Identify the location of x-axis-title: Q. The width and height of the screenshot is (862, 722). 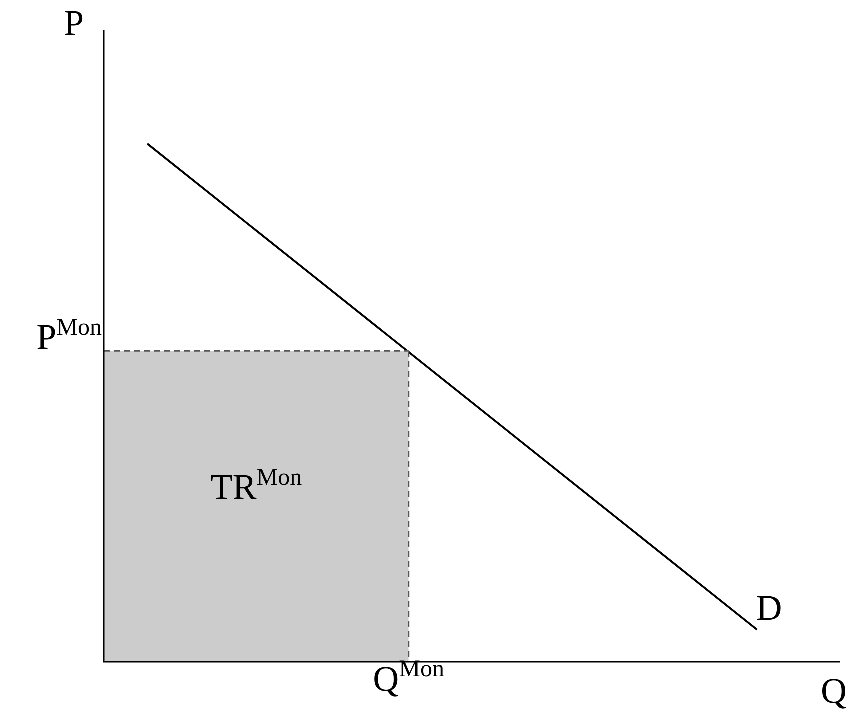
(834, 691).